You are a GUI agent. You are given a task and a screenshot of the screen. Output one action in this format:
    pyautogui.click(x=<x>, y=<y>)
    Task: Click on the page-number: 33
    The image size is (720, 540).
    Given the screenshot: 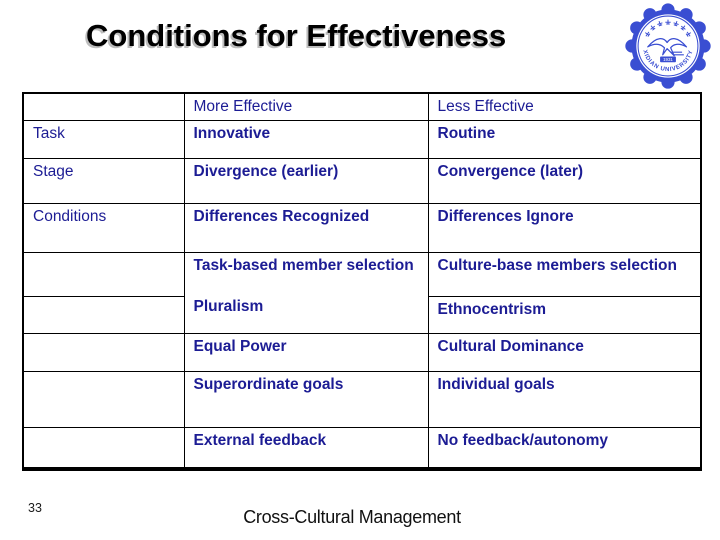 What is the action you would take?
    pyautogui.click(x=35, y=508)
    